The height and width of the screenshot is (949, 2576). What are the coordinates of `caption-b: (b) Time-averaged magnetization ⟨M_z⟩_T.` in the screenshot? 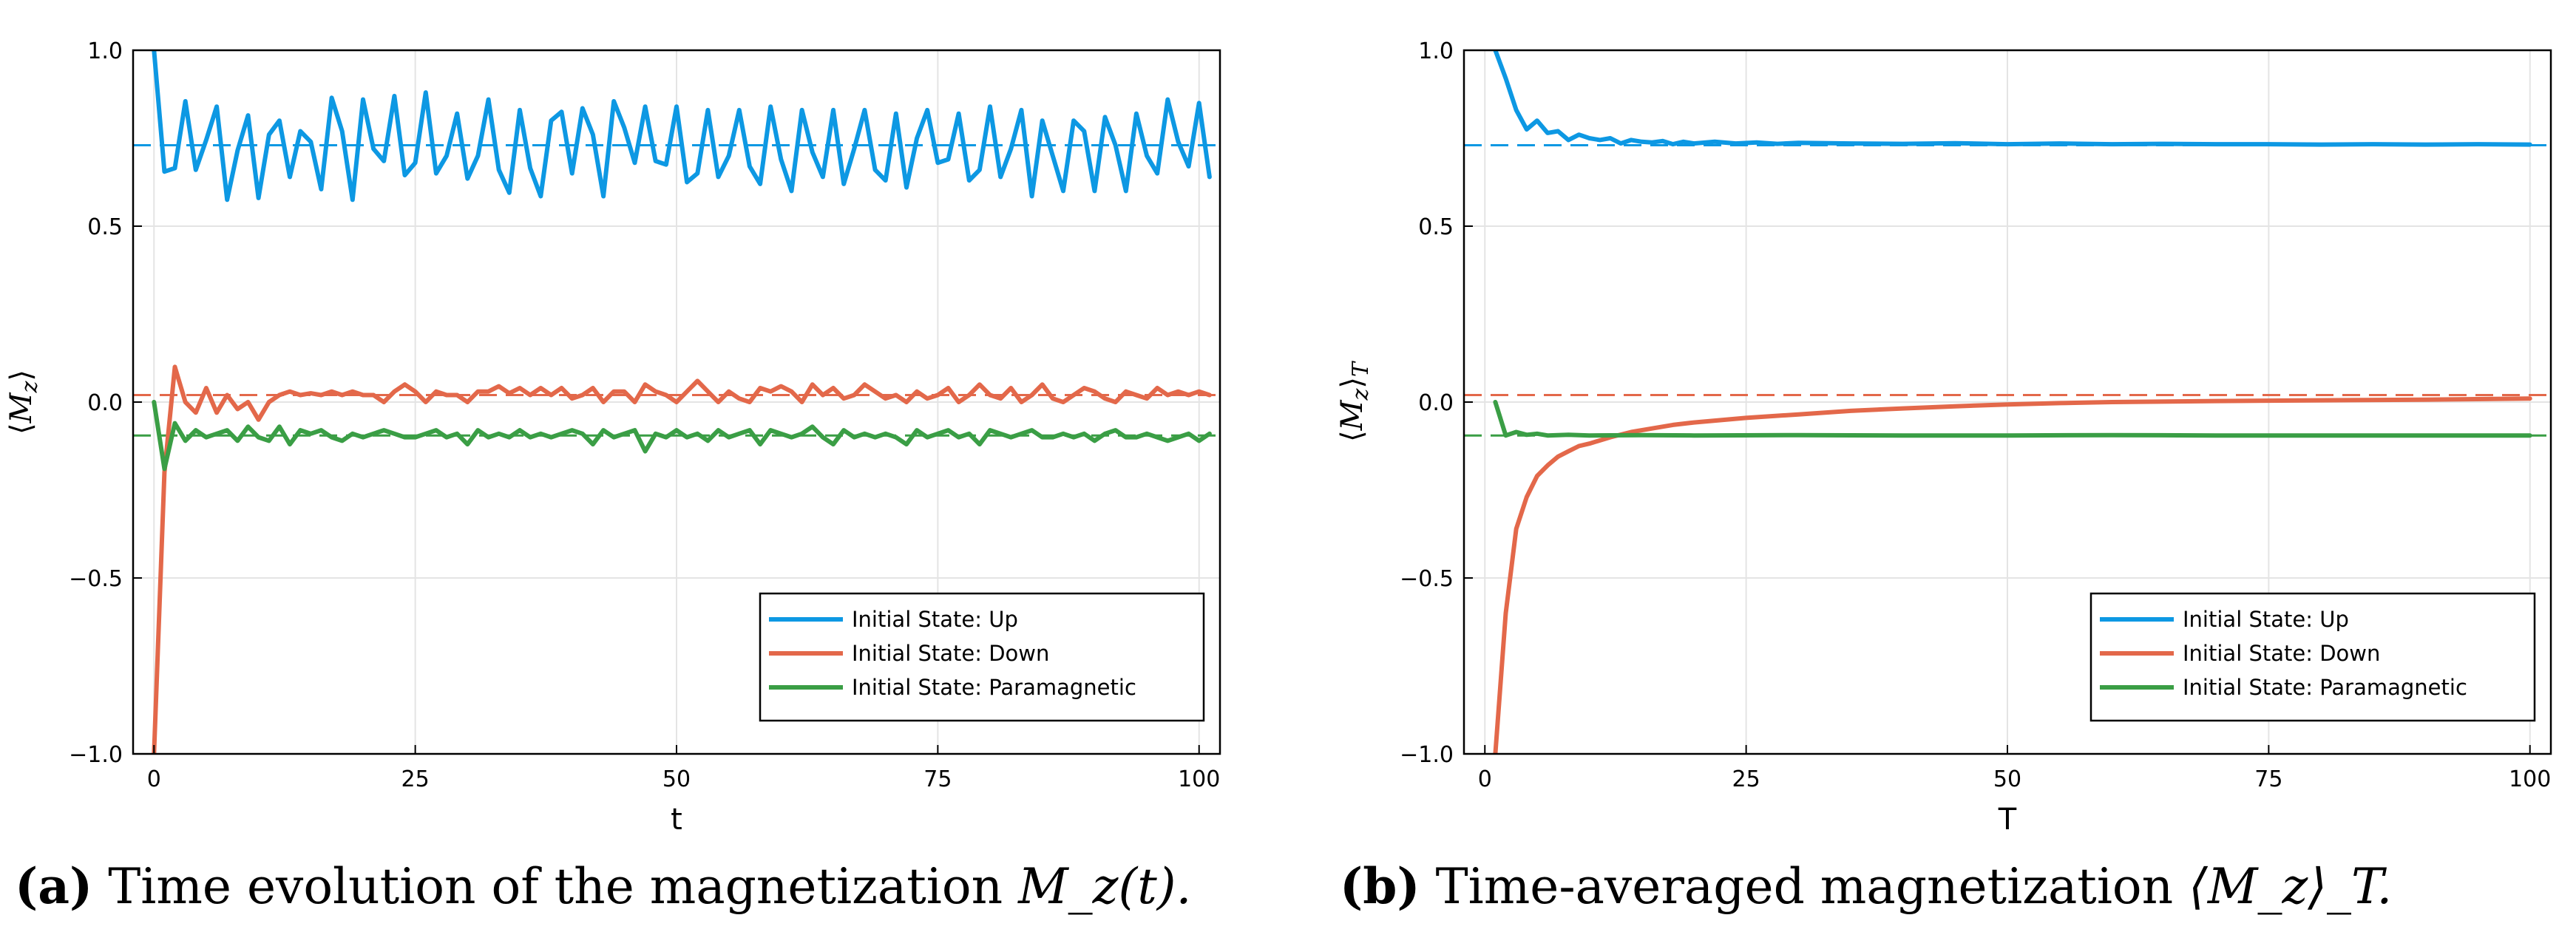 It's located at (1866, 886).